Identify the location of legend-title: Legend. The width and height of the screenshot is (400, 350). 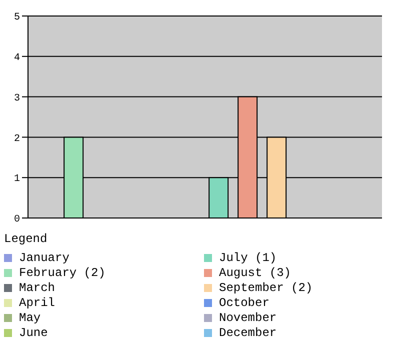
(26, 239).